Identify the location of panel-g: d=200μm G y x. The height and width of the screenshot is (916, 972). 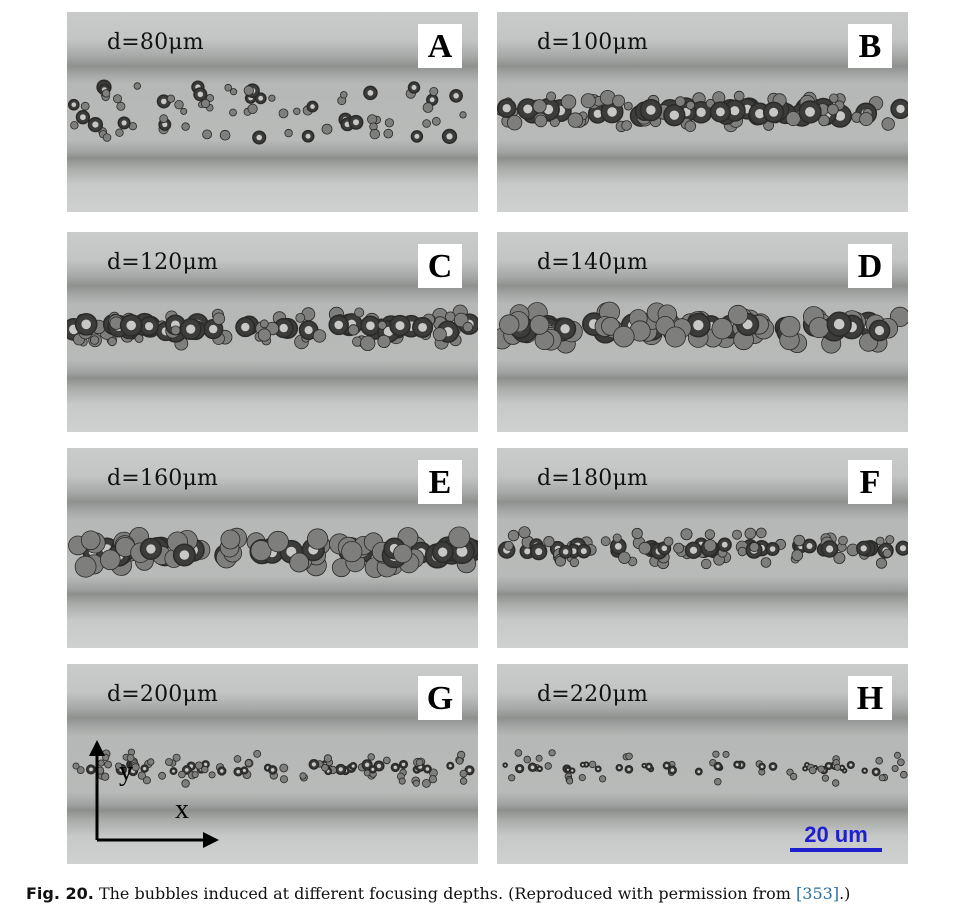
(272, 764).